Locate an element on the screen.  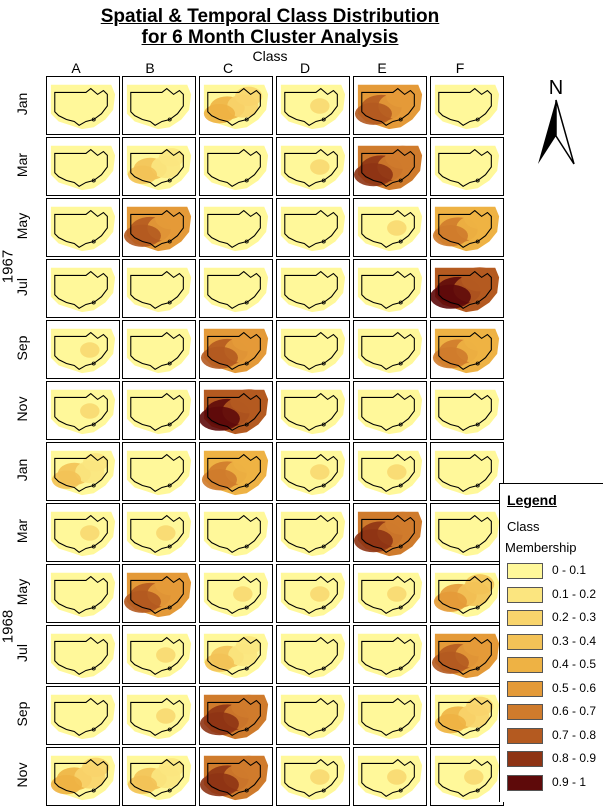
row-label-jan-1968: Jan is located at coordinates (22, 470).